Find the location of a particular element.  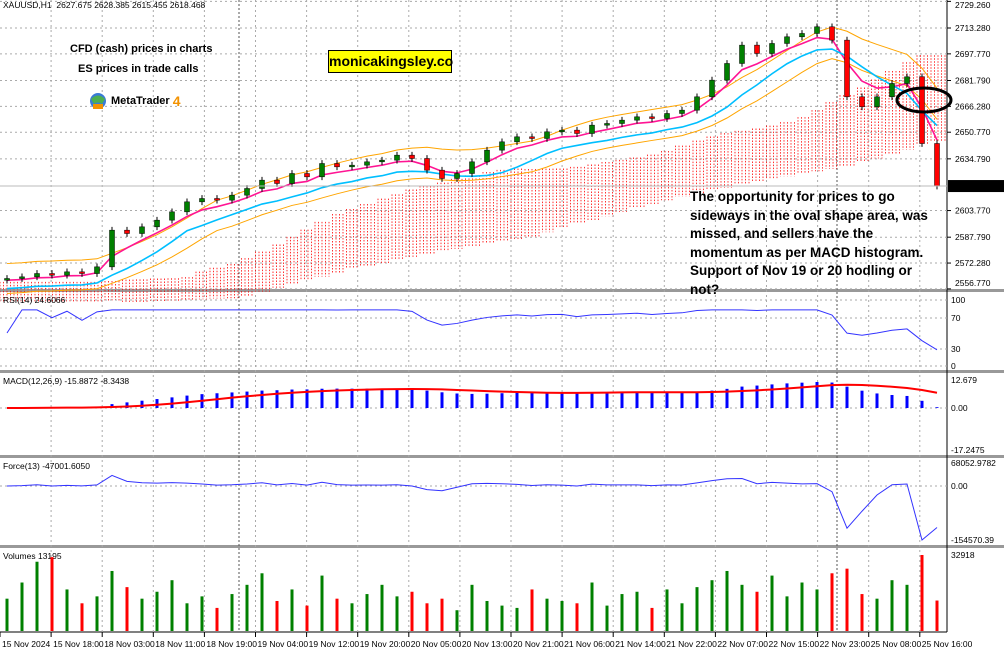

time-label: 25 Nov 16:00 is located at coordinates (947, 644).